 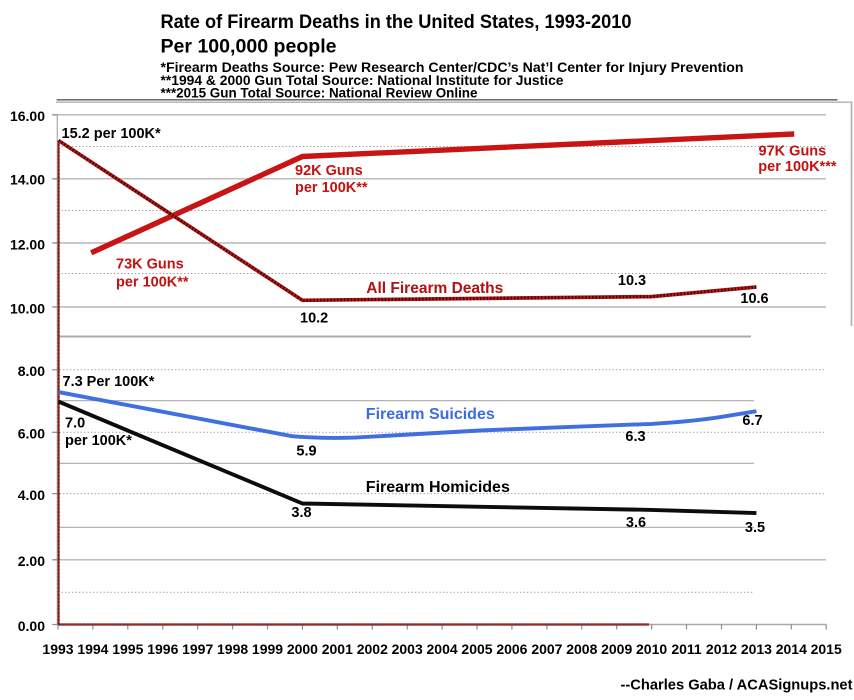 I want to click on svg-text: 2013, so click(x=756, y=649).